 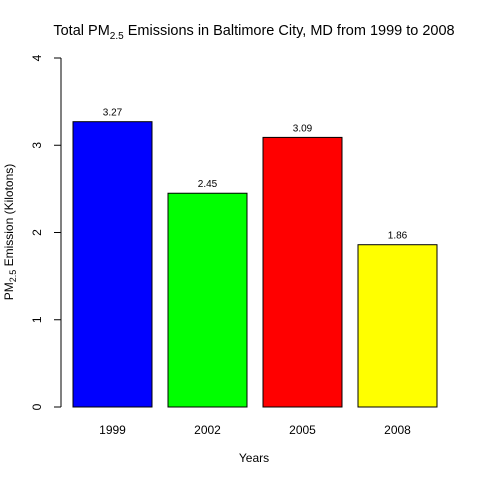 I want to click on data-label-2005: 3.09, so click(x=303, y=128).